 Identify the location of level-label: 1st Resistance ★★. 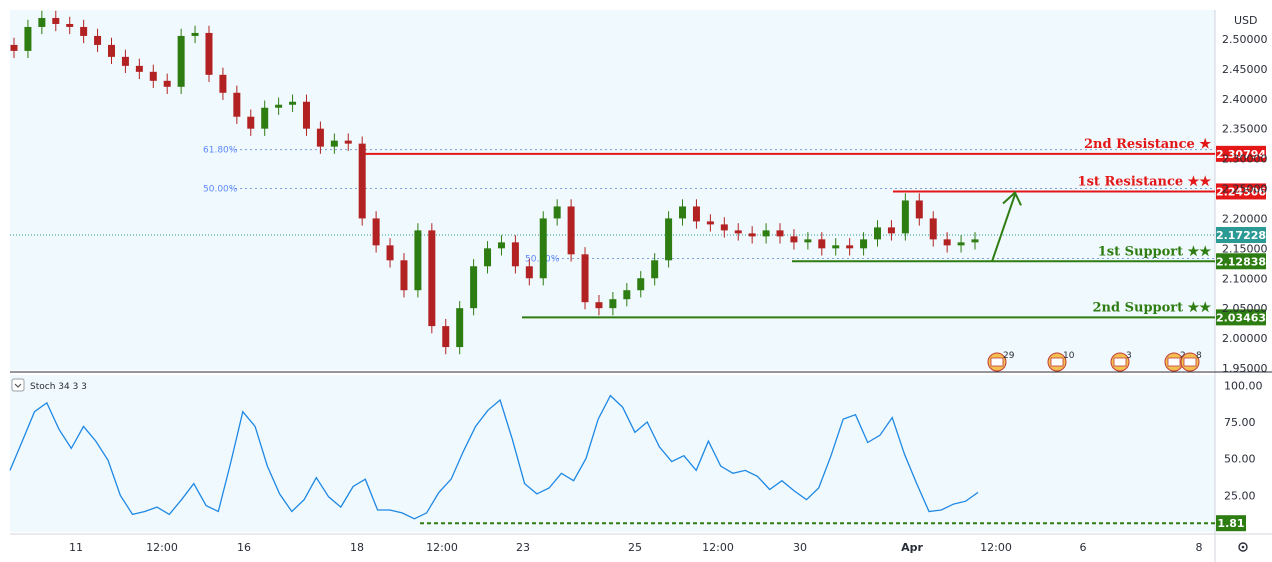
(1145, 181).